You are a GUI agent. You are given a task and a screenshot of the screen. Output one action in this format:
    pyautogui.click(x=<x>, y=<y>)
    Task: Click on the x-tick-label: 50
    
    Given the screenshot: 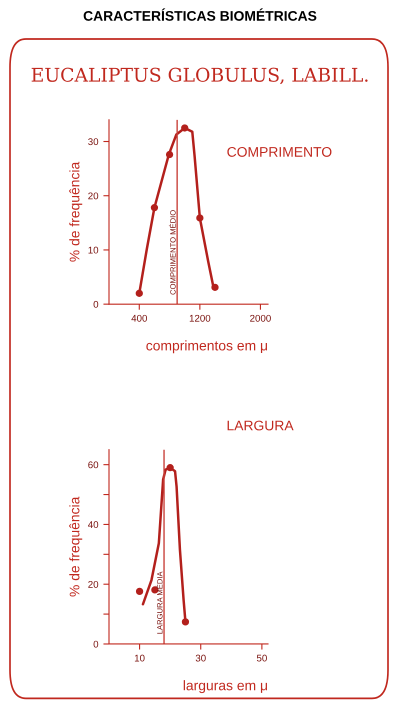 What is the action you would take?
    pyautogui.click(x=261, y=658)
    